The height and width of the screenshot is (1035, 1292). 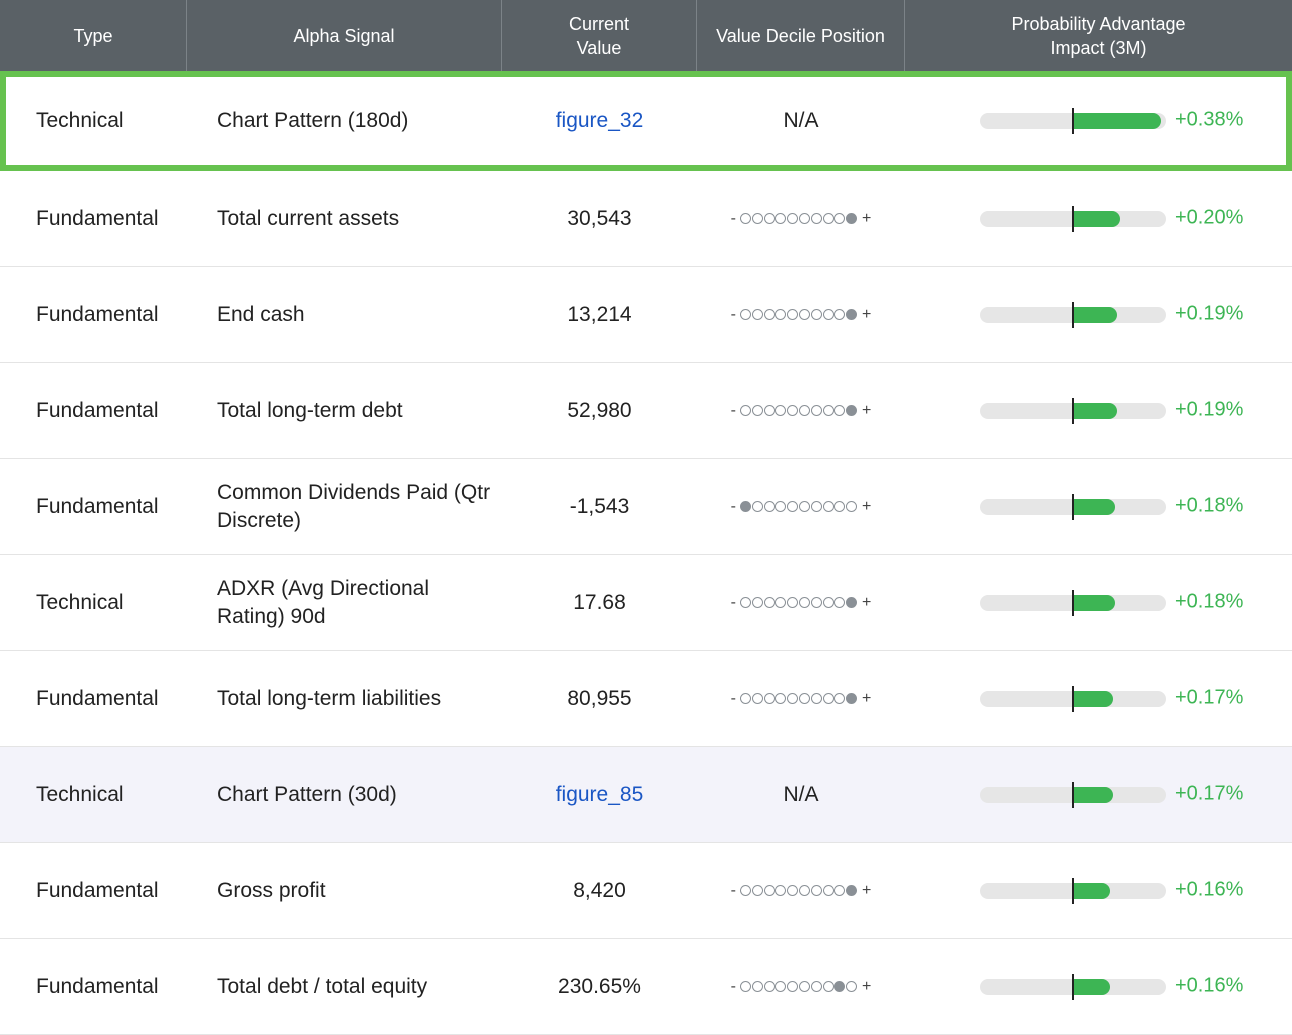 What do you see at coordinates (801, 36) in the screenshot?
I see `header-value-decile: Value Decile Position` at bounding box center [801, 36].